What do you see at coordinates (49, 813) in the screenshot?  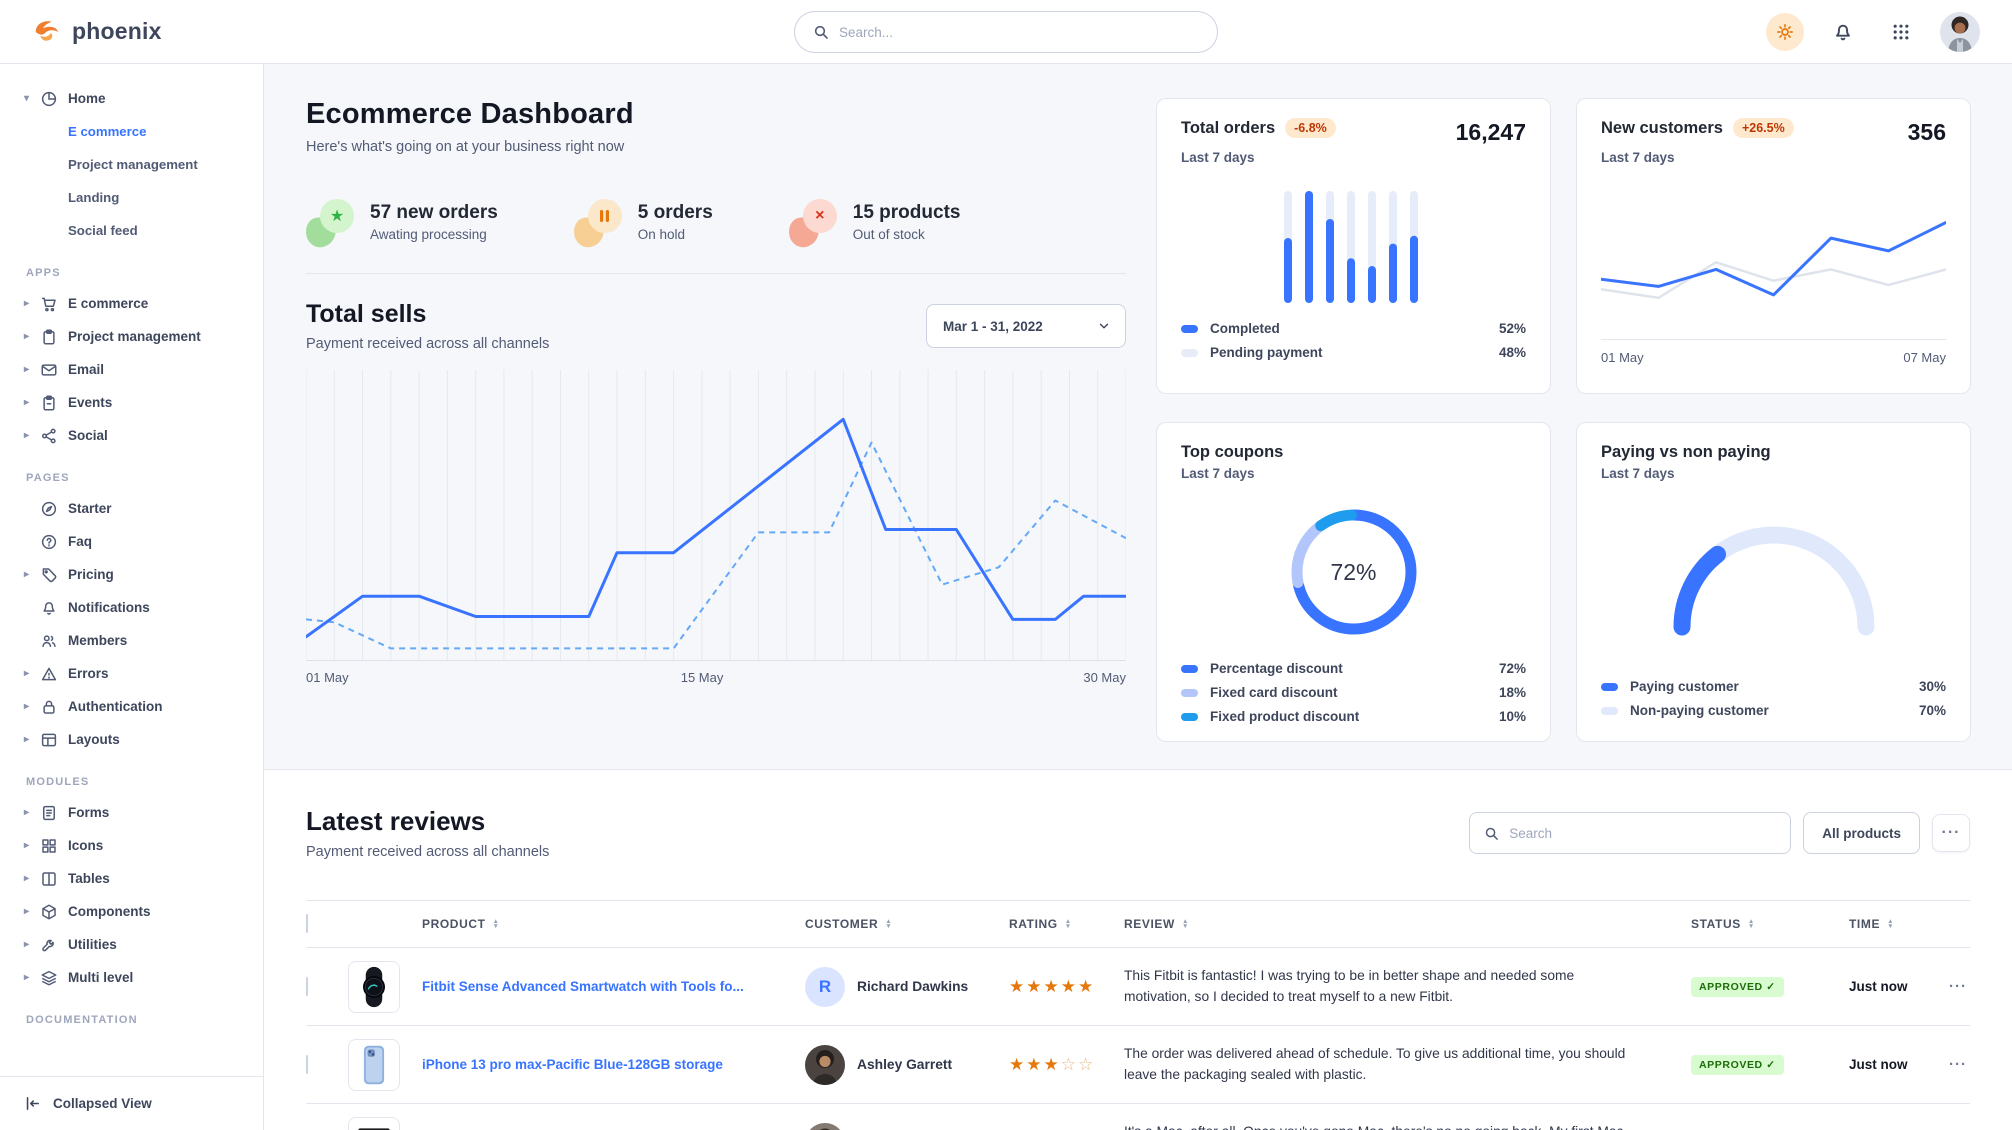 I see `file-text-icon` at bounding box center [49, 813].